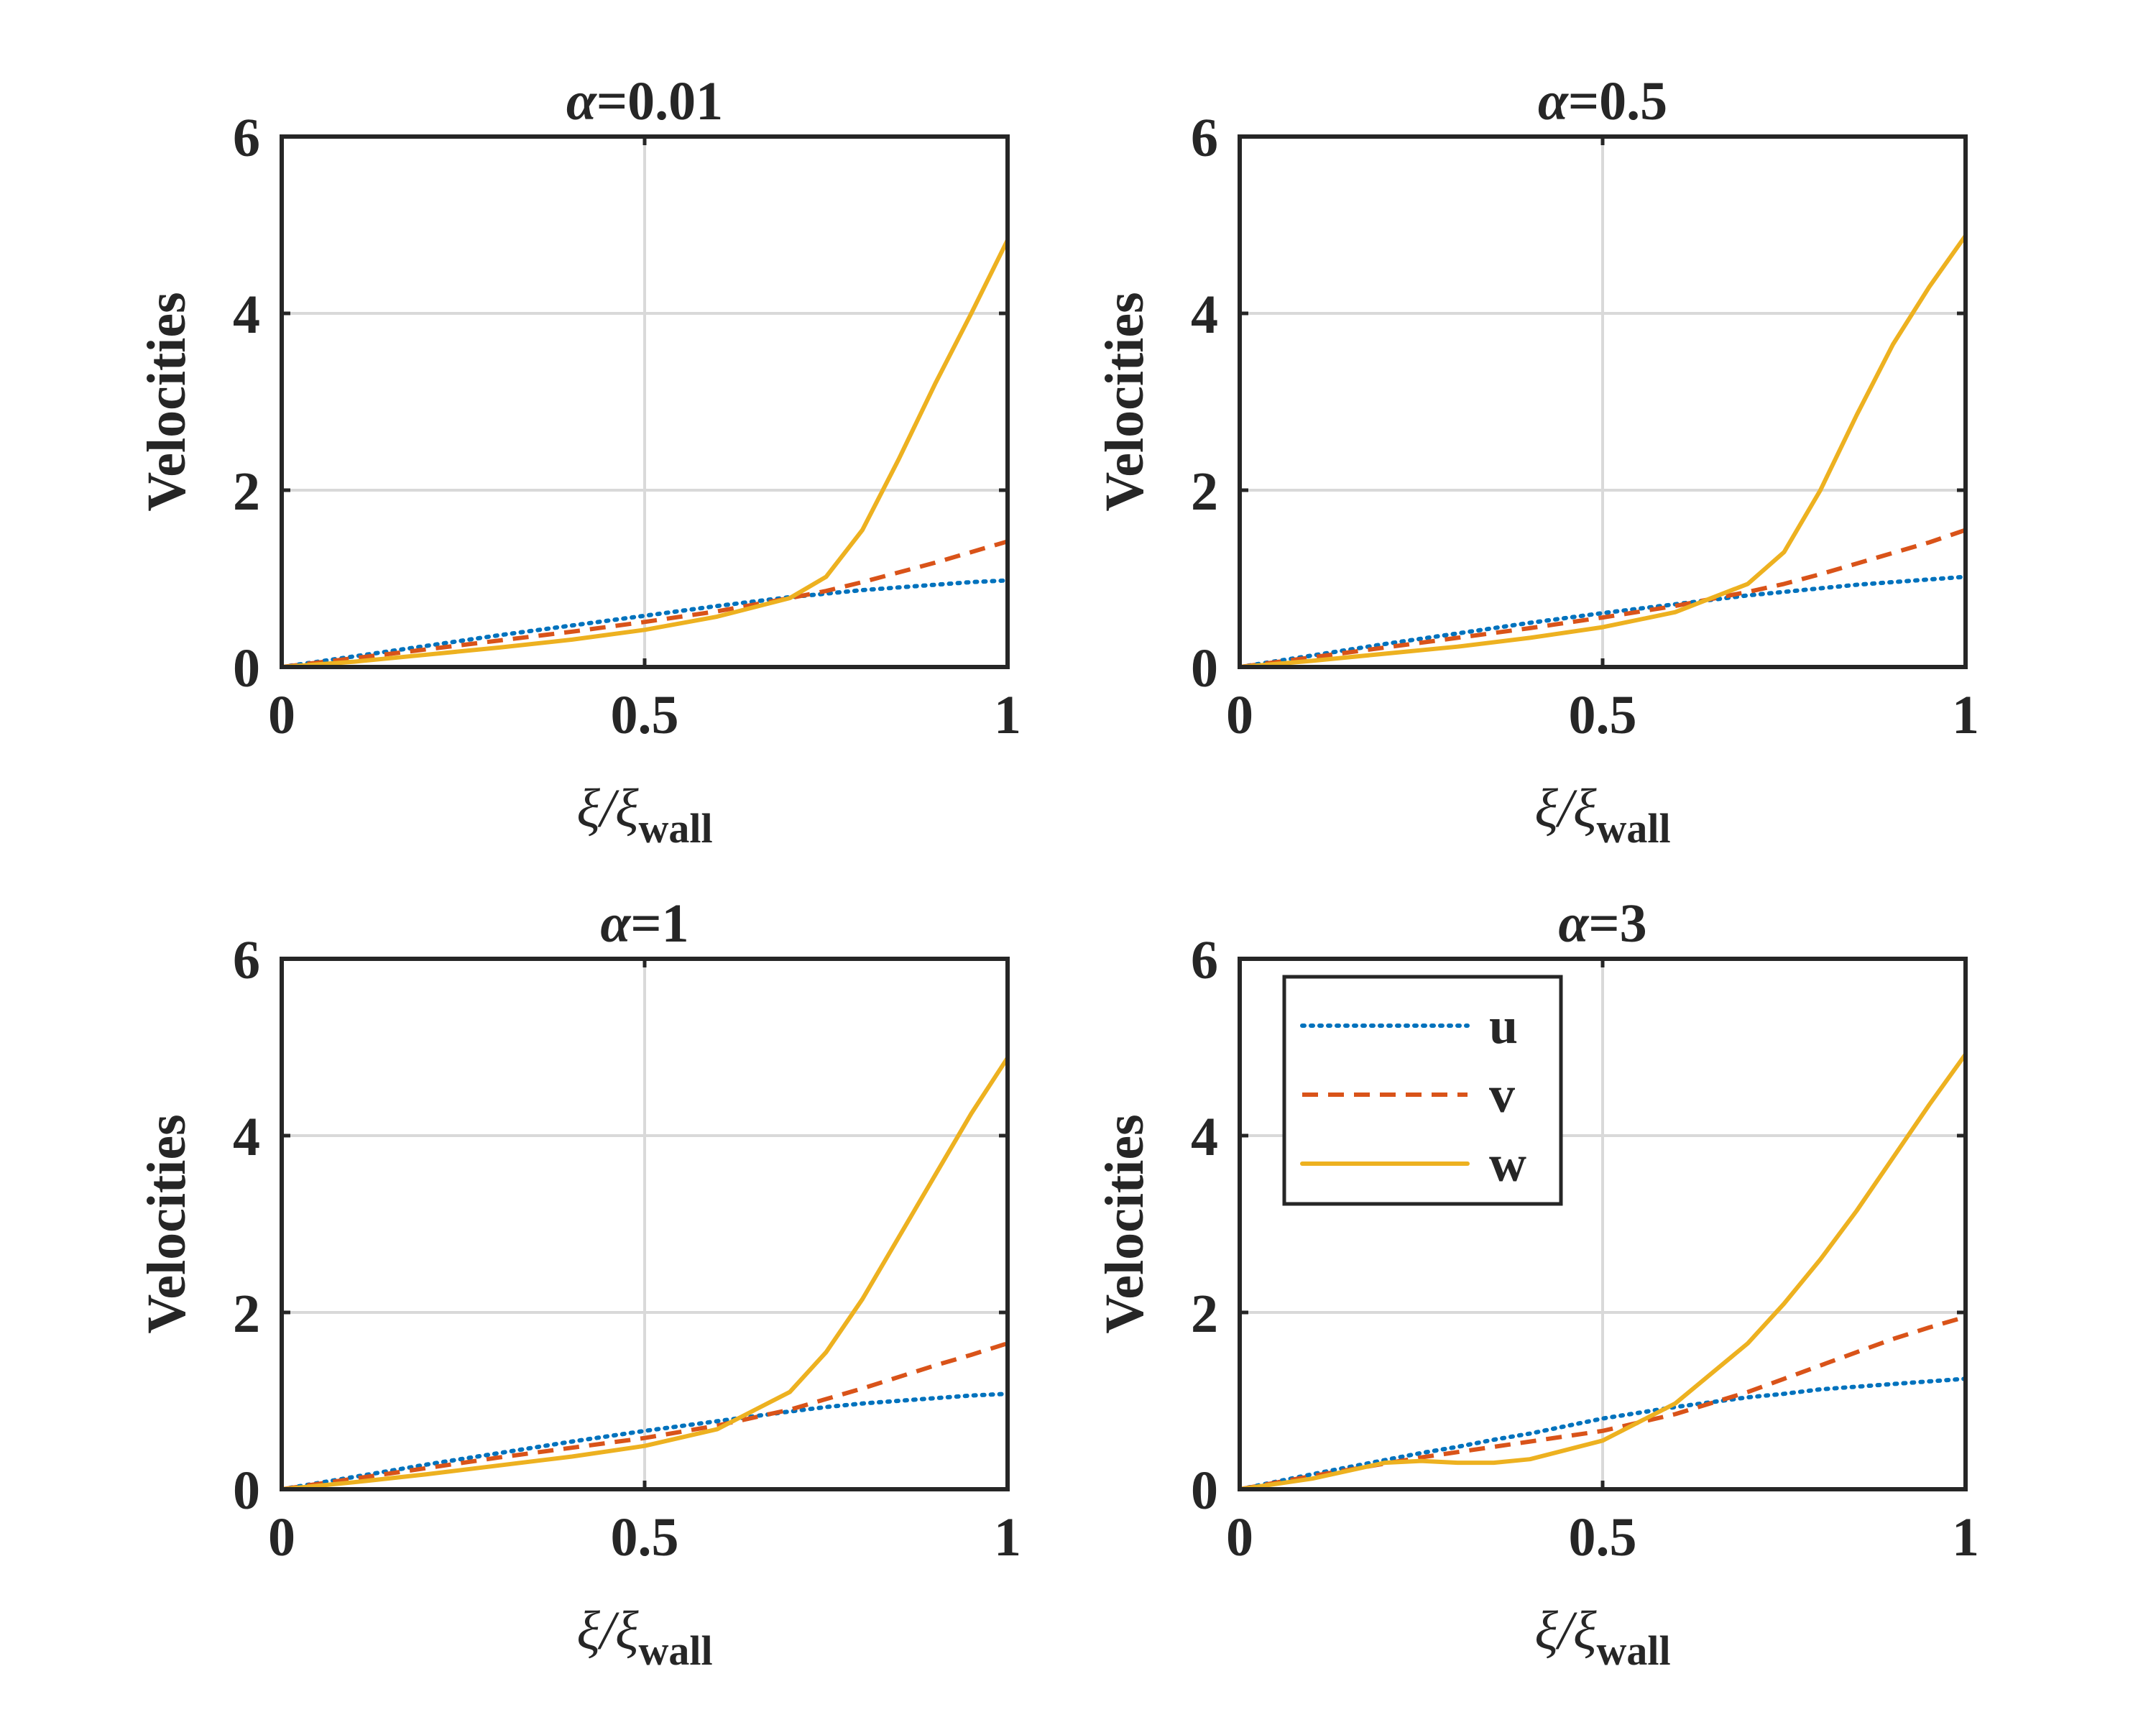  I want to click on title-value: =3, so click(1617, 923).